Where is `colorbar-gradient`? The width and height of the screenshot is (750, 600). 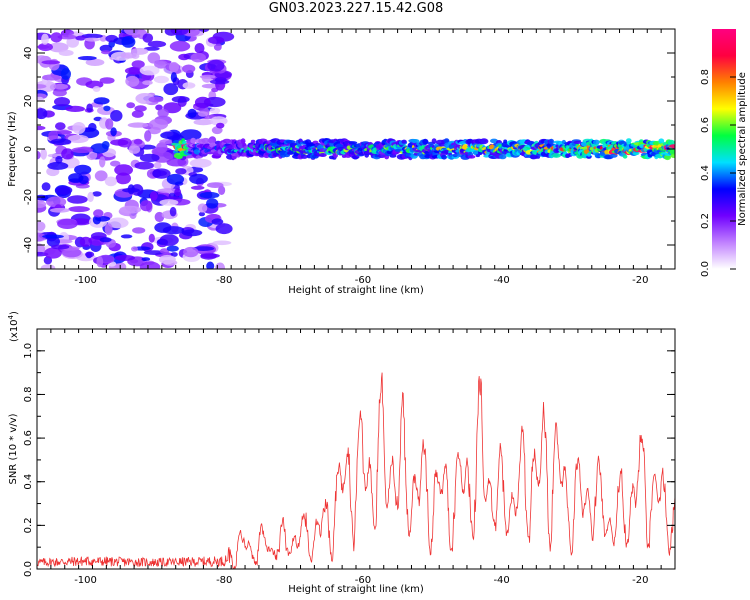 colorbar-gradient is located at coordinates (724, 149).